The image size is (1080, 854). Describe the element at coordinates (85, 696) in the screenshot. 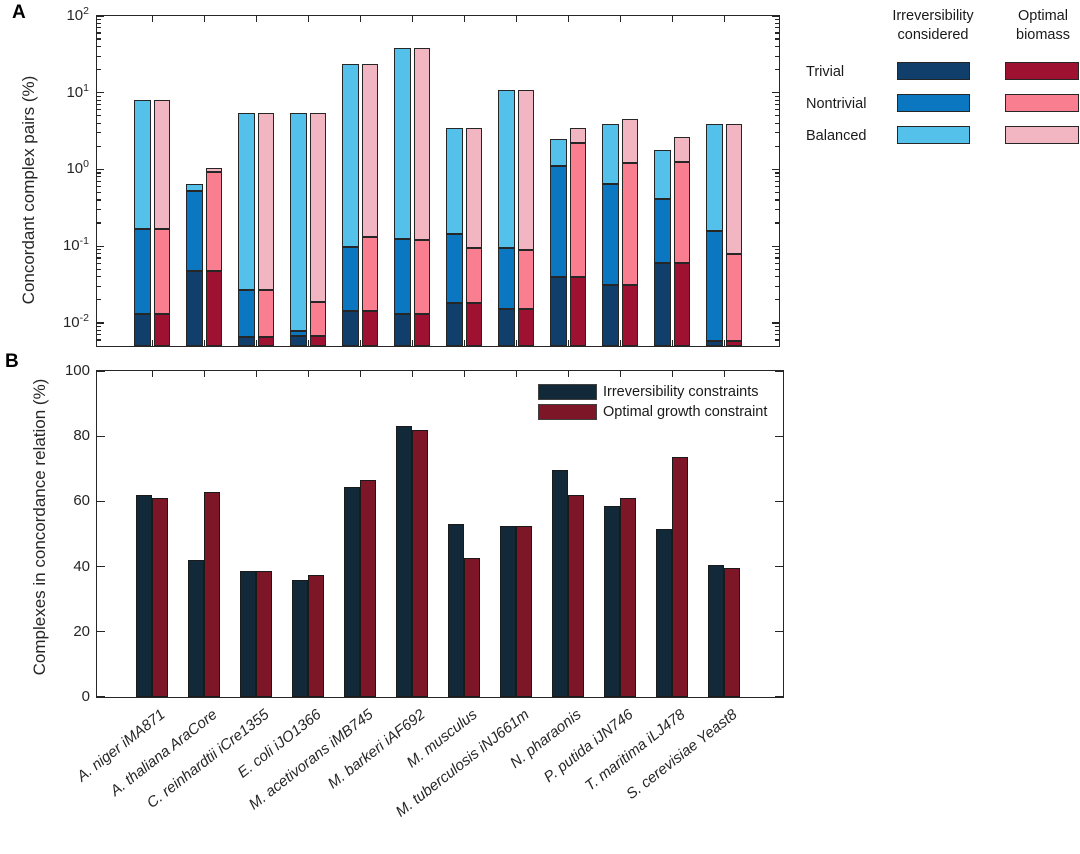

I see `y-tick-label: 0` at that location.